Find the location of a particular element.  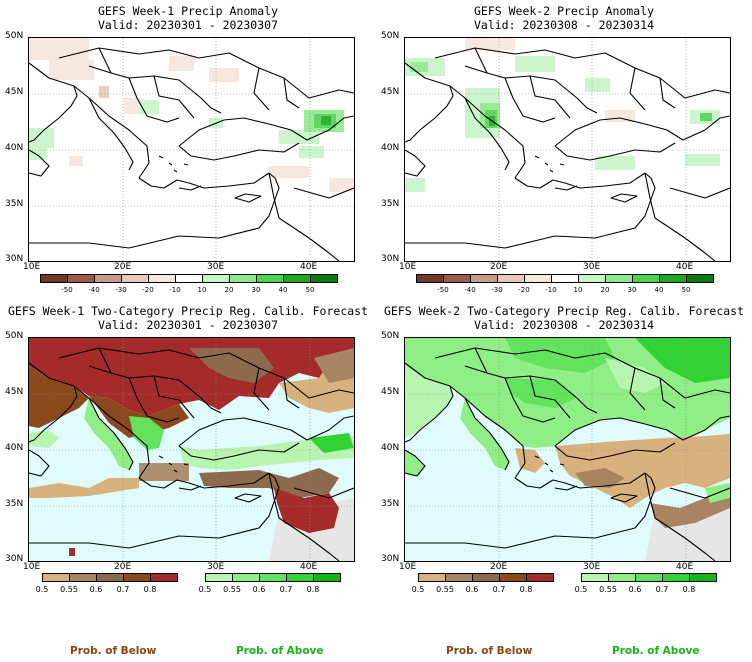

colorbar-tick: -20 is located at coordinates (524, 290).